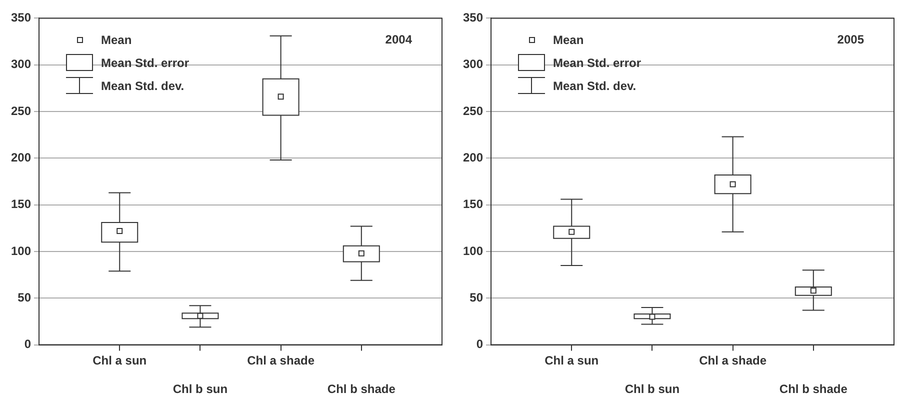 This screenshot has width=909, height=410. Describe the element at coordinates (850, 39) in the screenshot. I see `annotation: 2005` at that location.